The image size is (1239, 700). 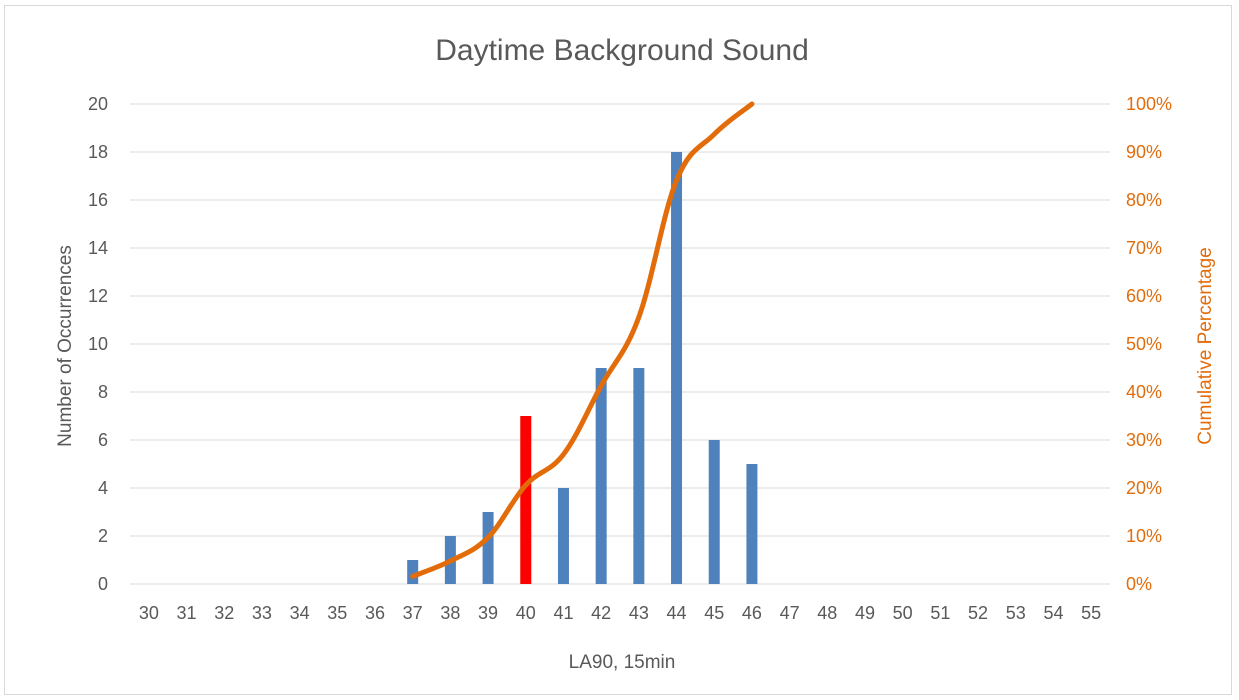 What do you see at coordinates (526, 613) in the screenshot?
I see `x-tick-label: 40` at bounding box center [526, 613].